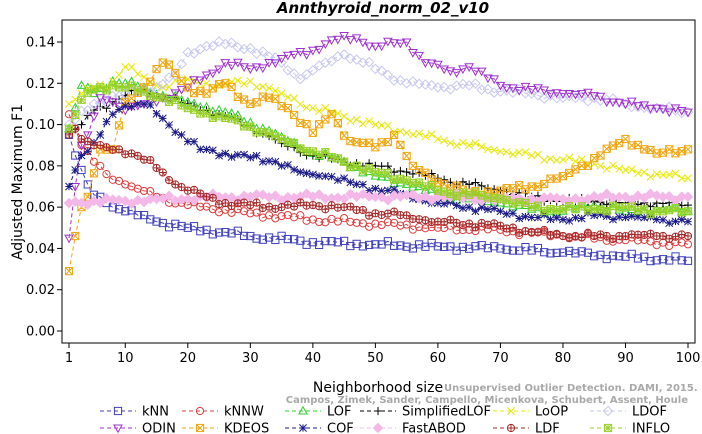 The height and width of the screenshot is (434, 702). Describe the element at coordinates (313, 358) in the screenshot. I see `x-tick-label: 40` at that location.